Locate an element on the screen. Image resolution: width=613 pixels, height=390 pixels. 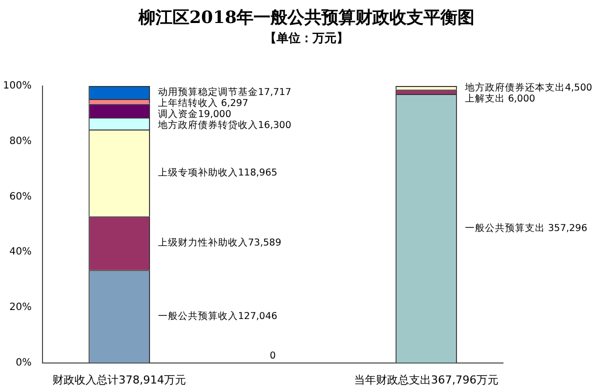
y-tick-label: 20% is located at coordinates (20, 308).